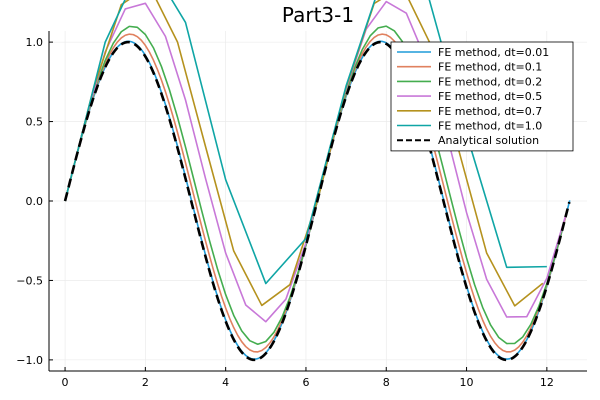 This screenshot has width=600, height=400. I want to click on x-tick-label: 6, so click(305, 382).